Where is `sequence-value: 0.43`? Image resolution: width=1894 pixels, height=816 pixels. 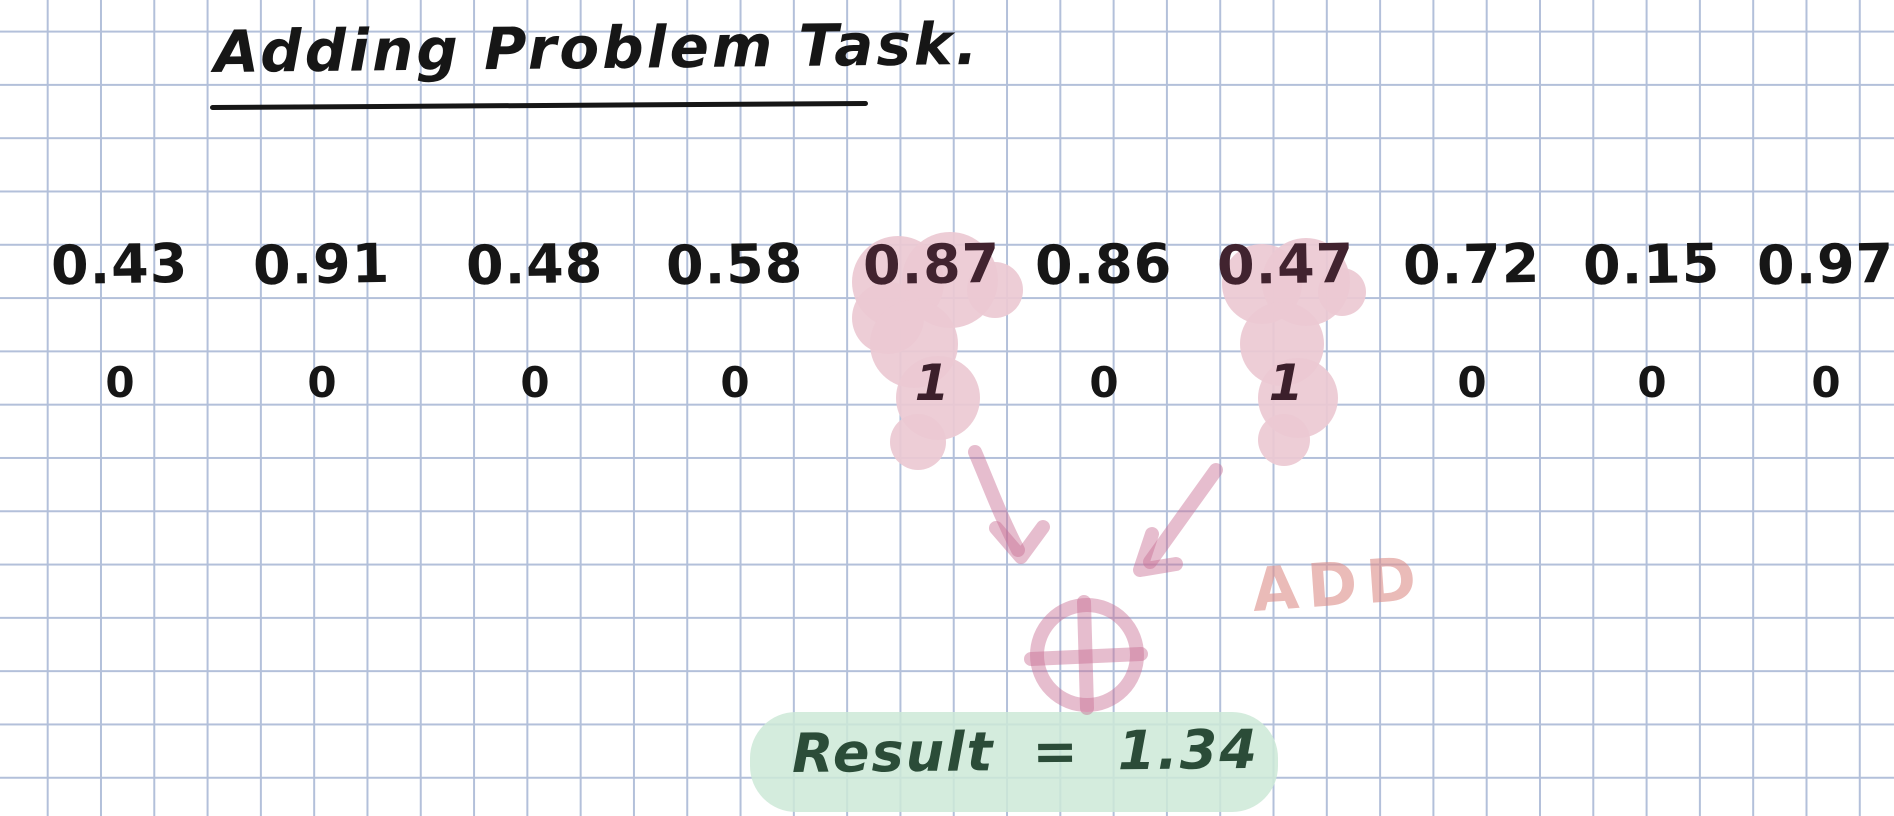
sequence-value: 0.43 is located at coordinates (120, 264).